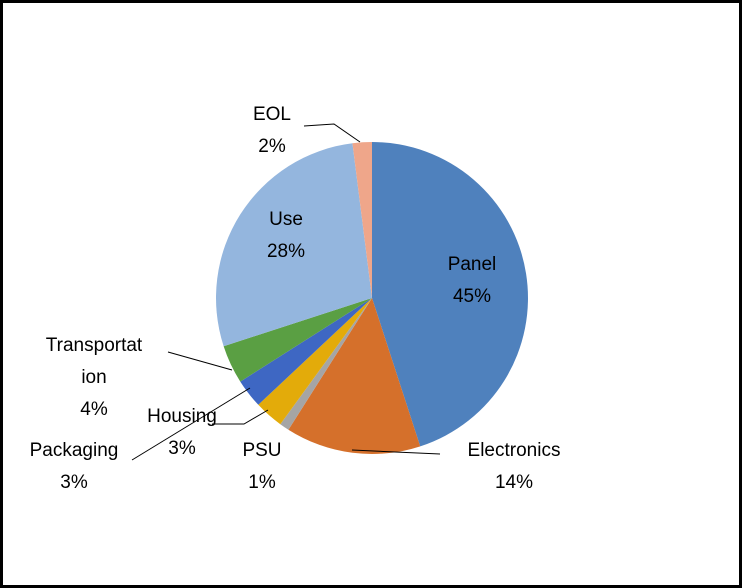 This screenshot has height=588, width=742. What do you see at coordinates (286, 235) in the screenshot?
I see `data-label-use: Use 28%` at bounding box center [286, 235].